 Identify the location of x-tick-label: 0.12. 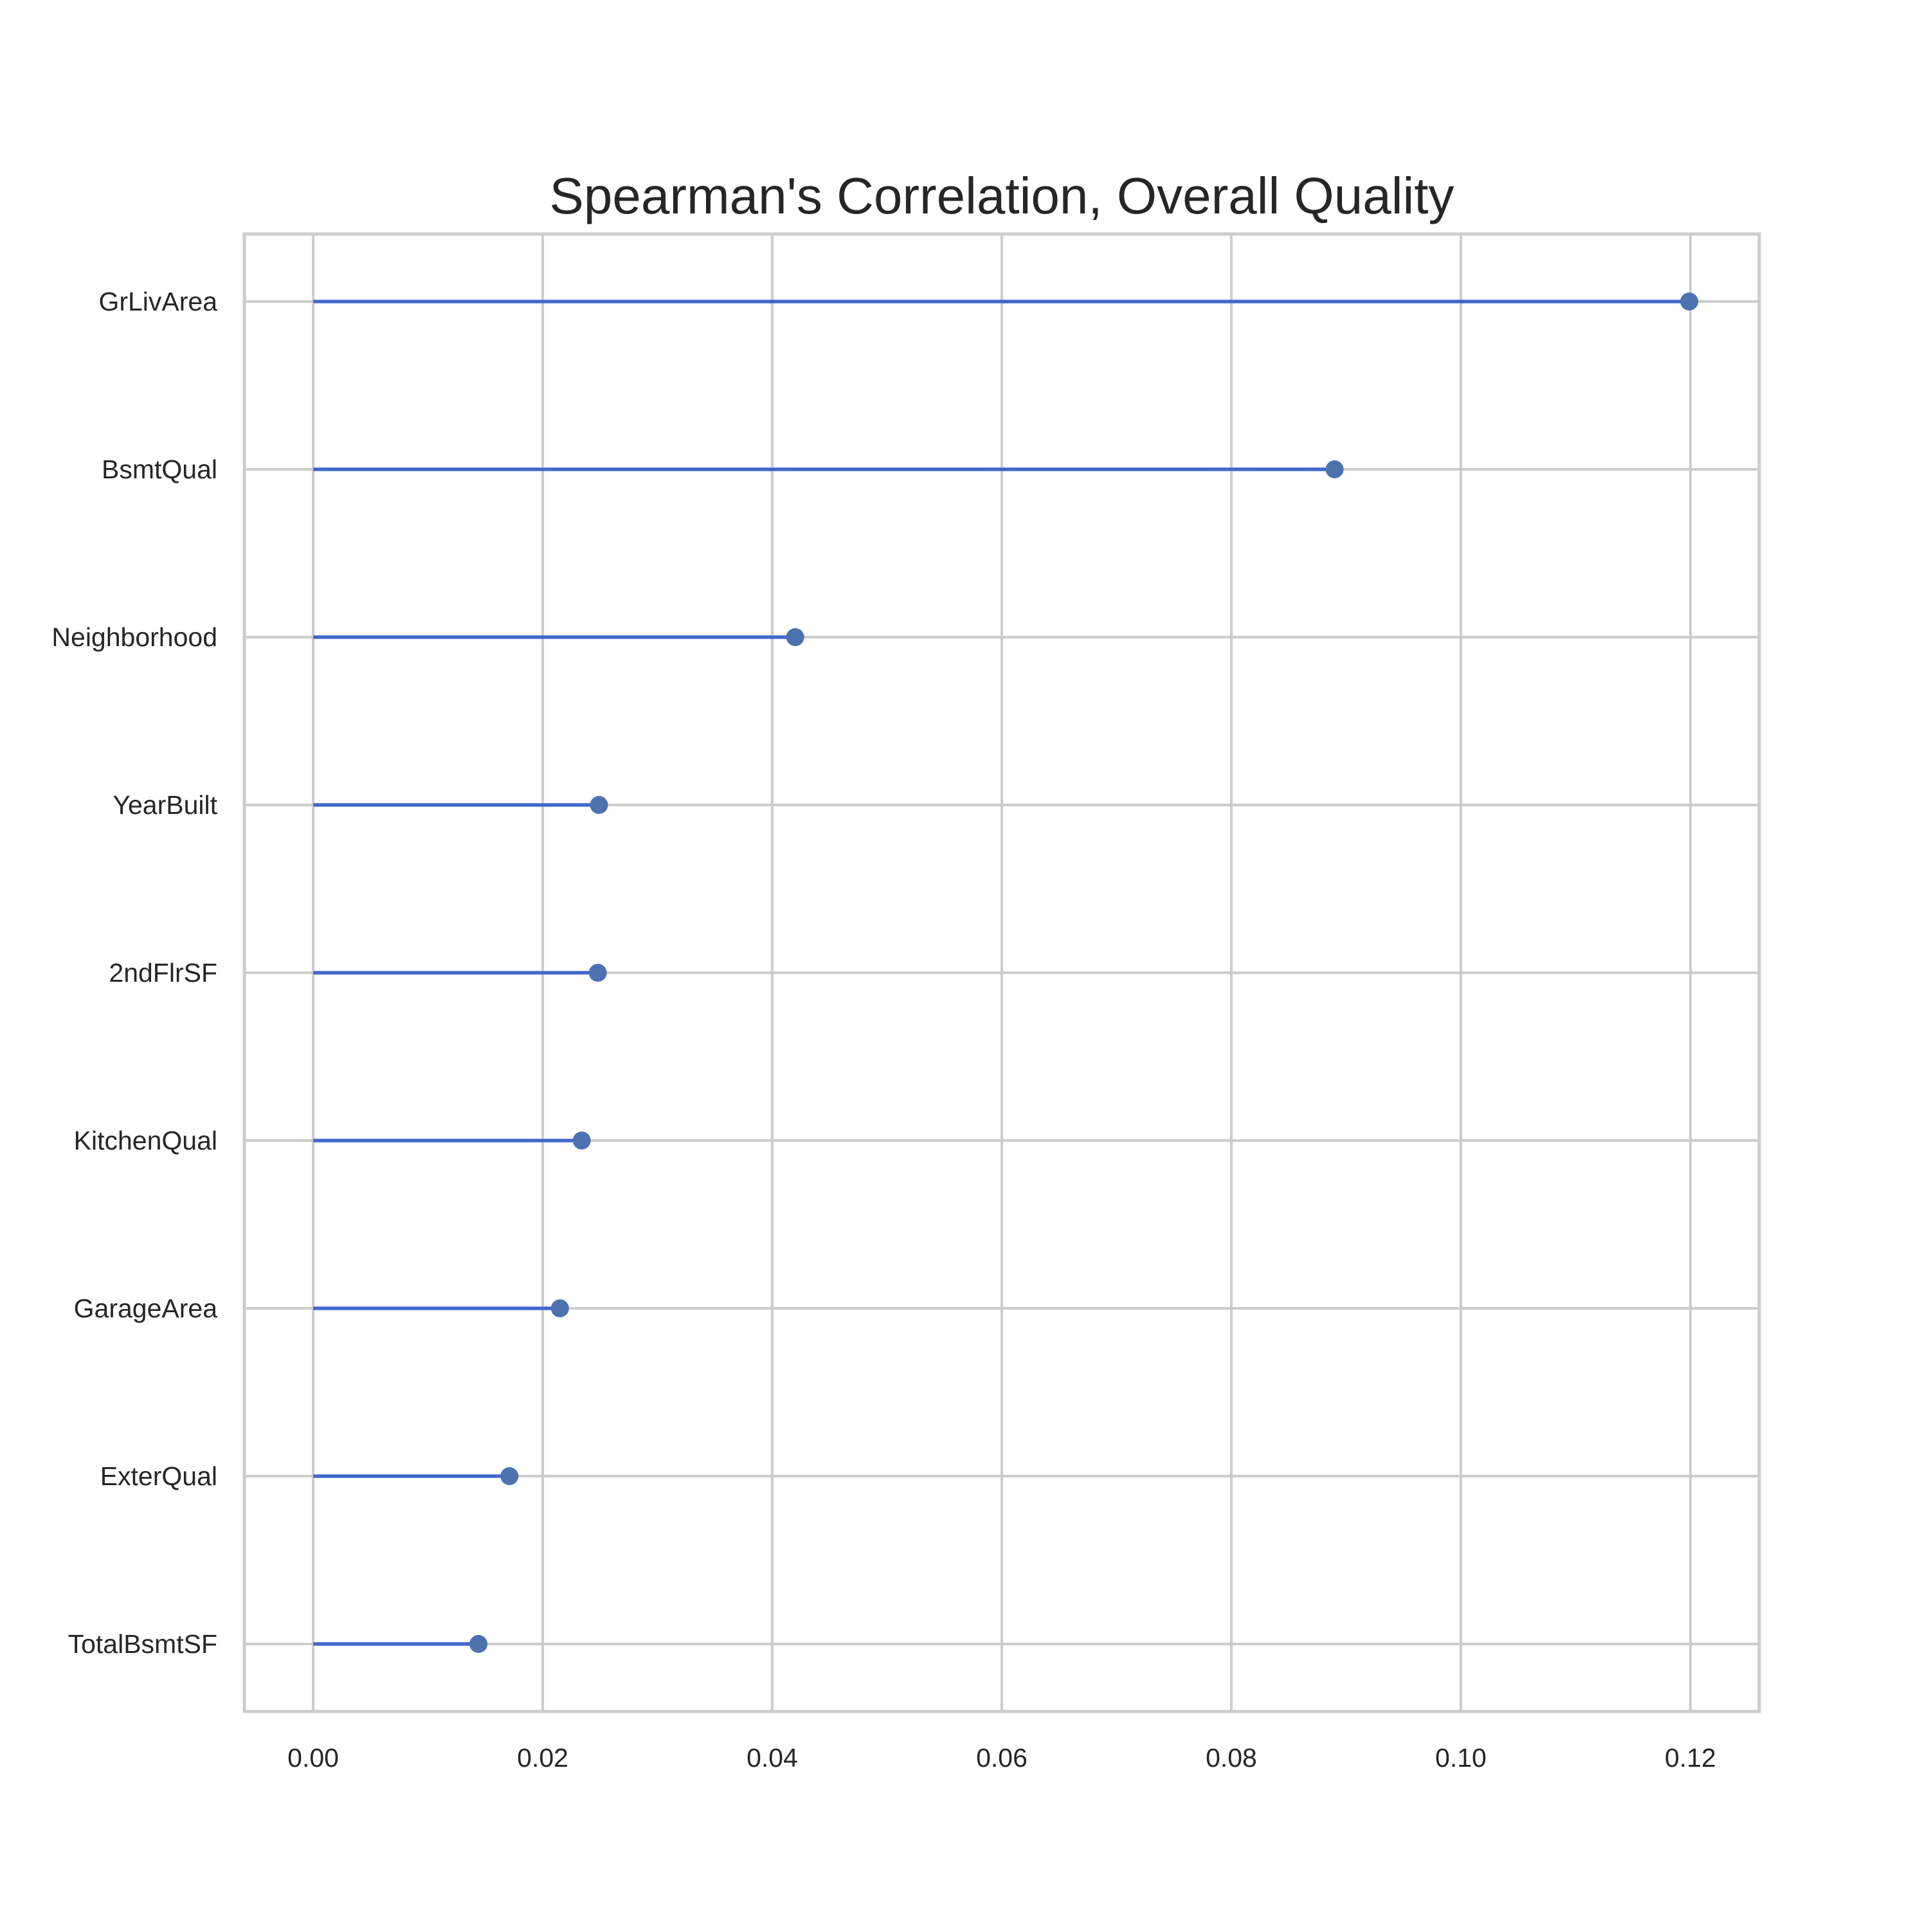
(1690, 1758).